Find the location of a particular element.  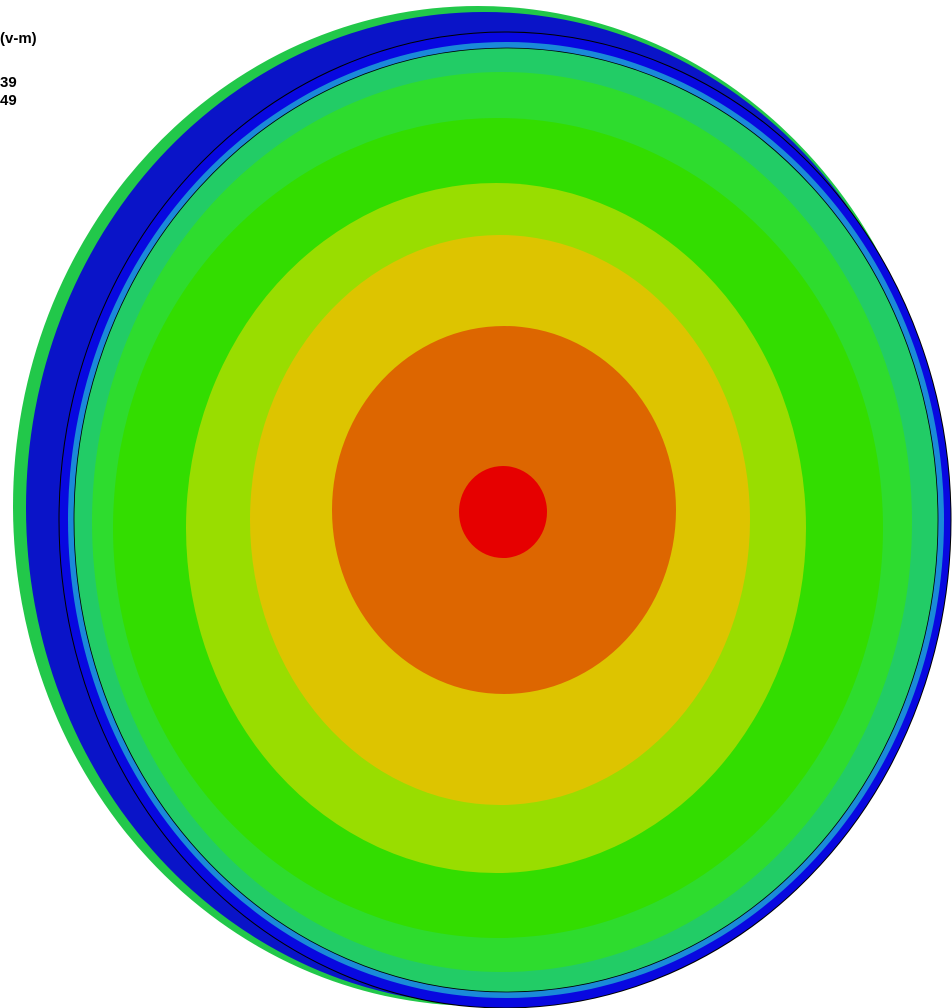

legend-line: 49 is located at coordinates (8, 100).